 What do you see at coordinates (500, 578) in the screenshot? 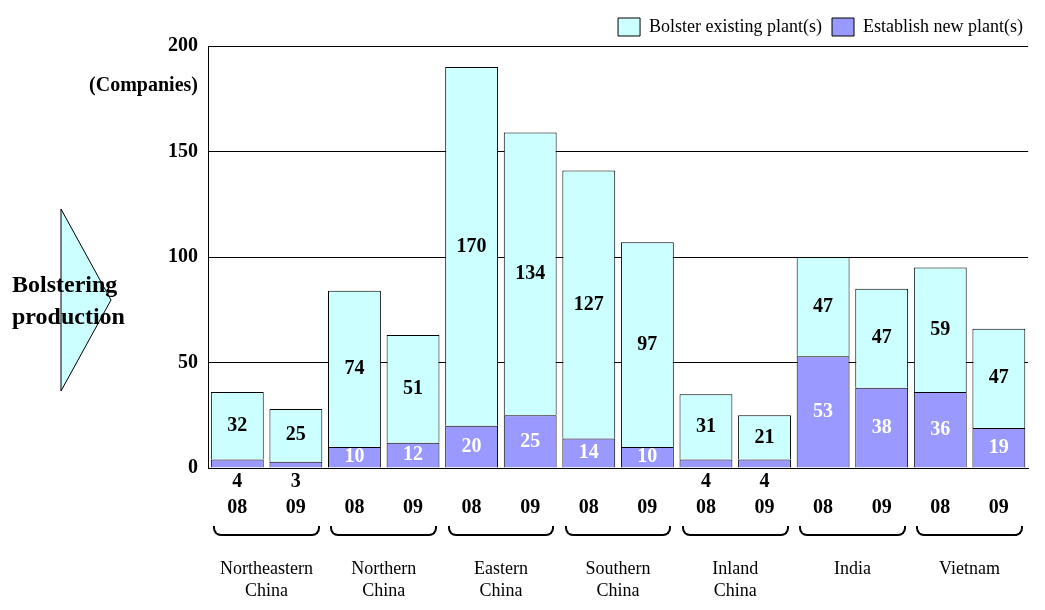
I see `text: Eastern China` at bounding box center [500, 578].